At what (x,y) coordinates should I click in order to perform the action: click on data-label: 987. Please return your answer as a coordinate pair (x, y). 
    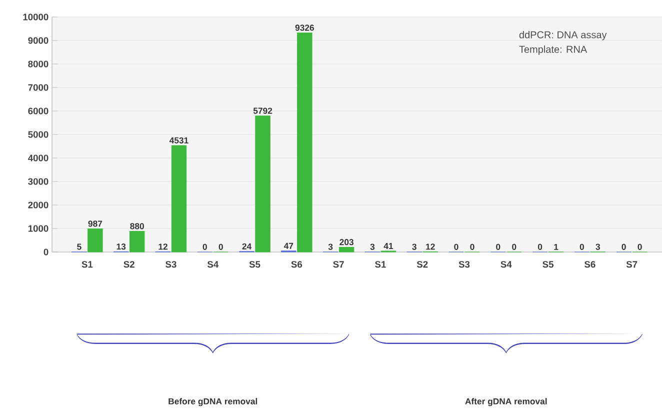
    Looking at the image, I should click on (95, 223).